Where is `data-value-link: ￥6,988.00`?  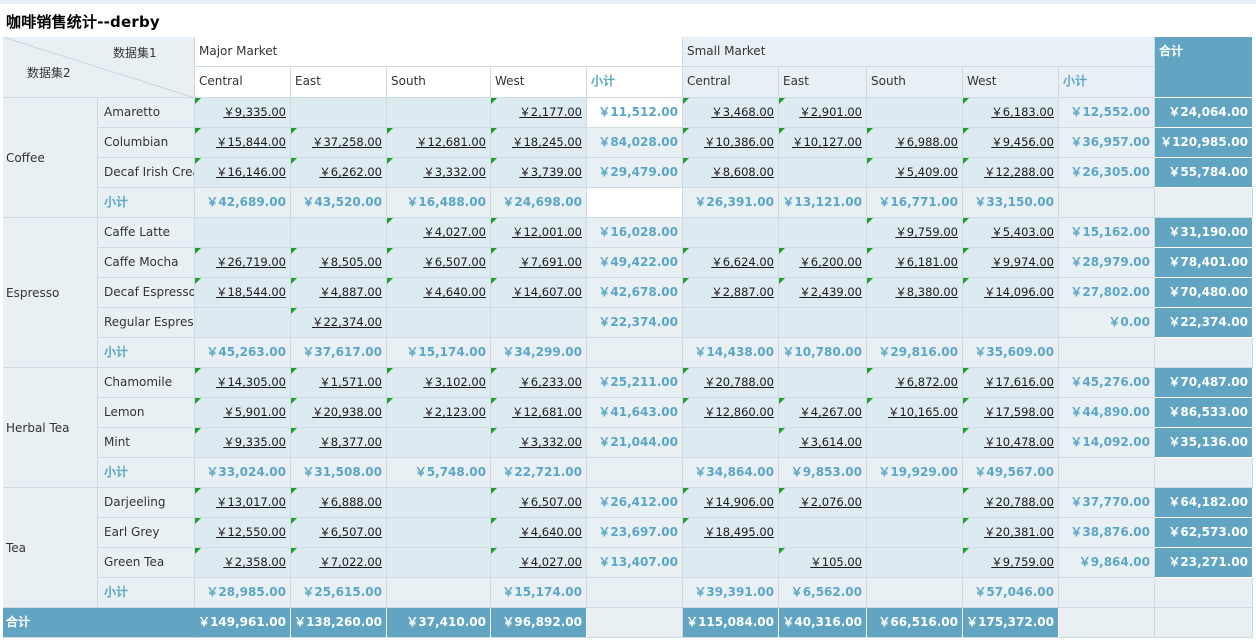 data-value-link: ￥6,988.00 is located at coordinates (926, 142).